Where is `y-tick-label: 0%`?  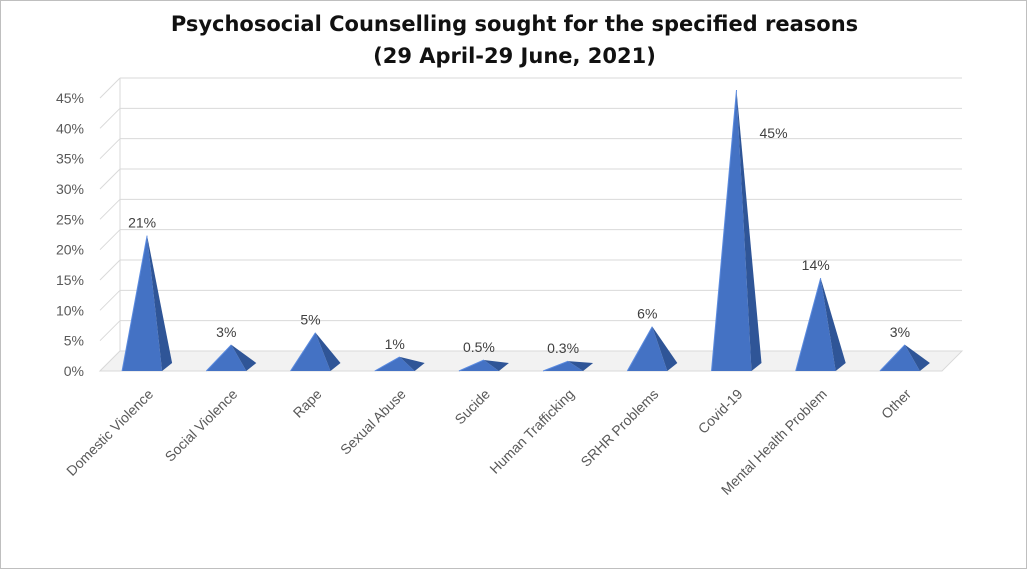 y-tick-label: 0% is located at coordinates (74, 371).